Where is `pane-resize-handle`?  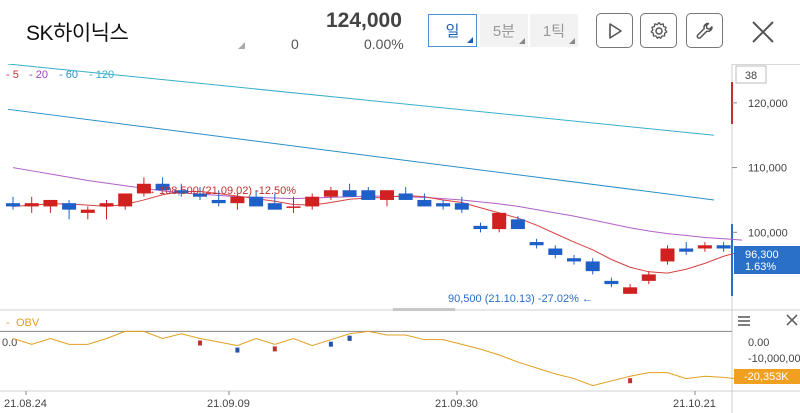 pane-resize-handle is located at coordinates (424, 309).